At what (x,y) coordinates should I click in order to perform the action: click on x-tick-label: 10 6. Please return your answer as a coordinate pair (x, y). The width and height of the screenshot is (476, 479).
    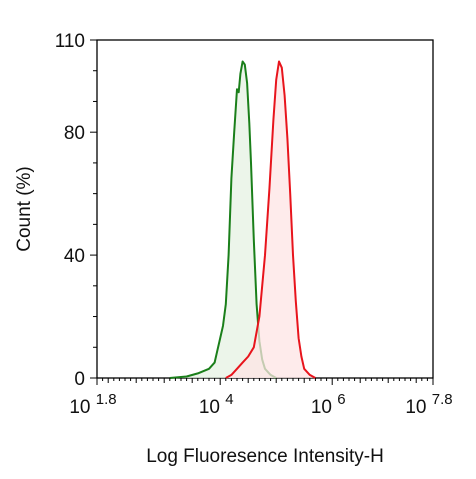
    Looking at the image, I should click on (328, 404).